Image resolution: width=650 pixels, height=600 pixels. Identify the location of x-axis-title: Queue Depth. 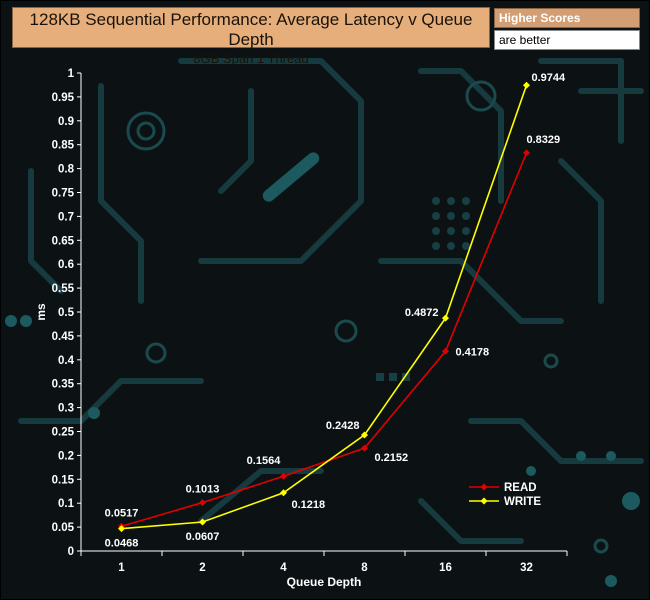
(324, 582).